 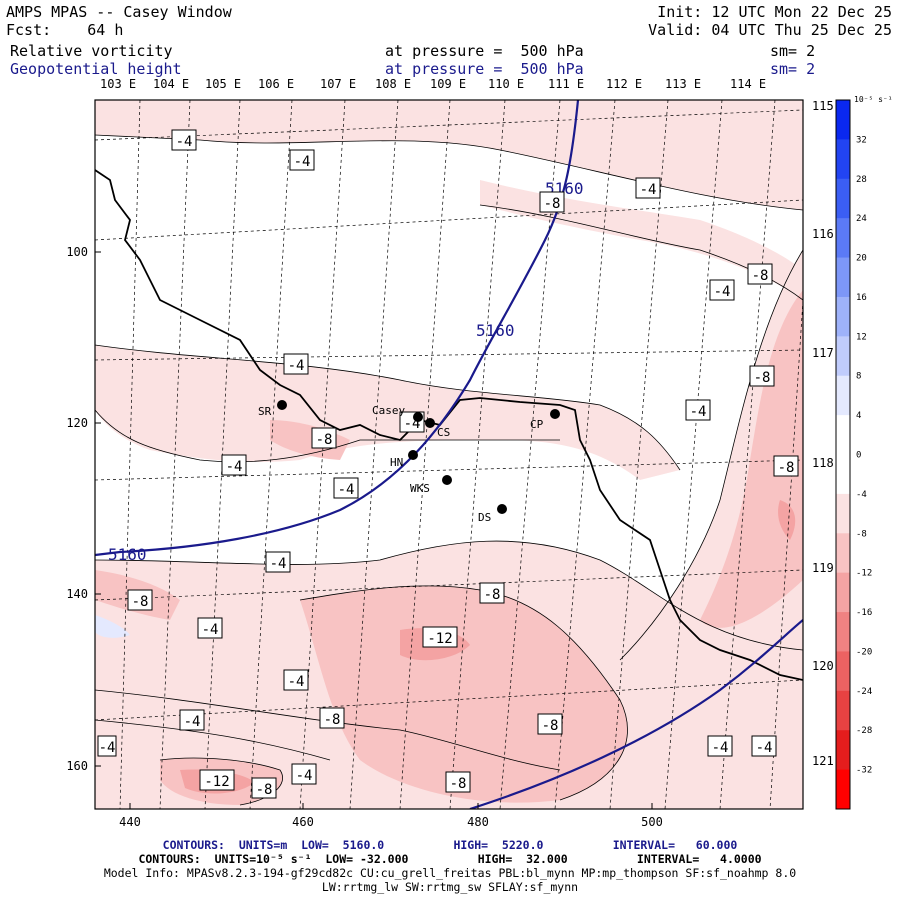 I want to click on stations: SR Casey CS CP HN WKS DS, so click(x=409, y=462).